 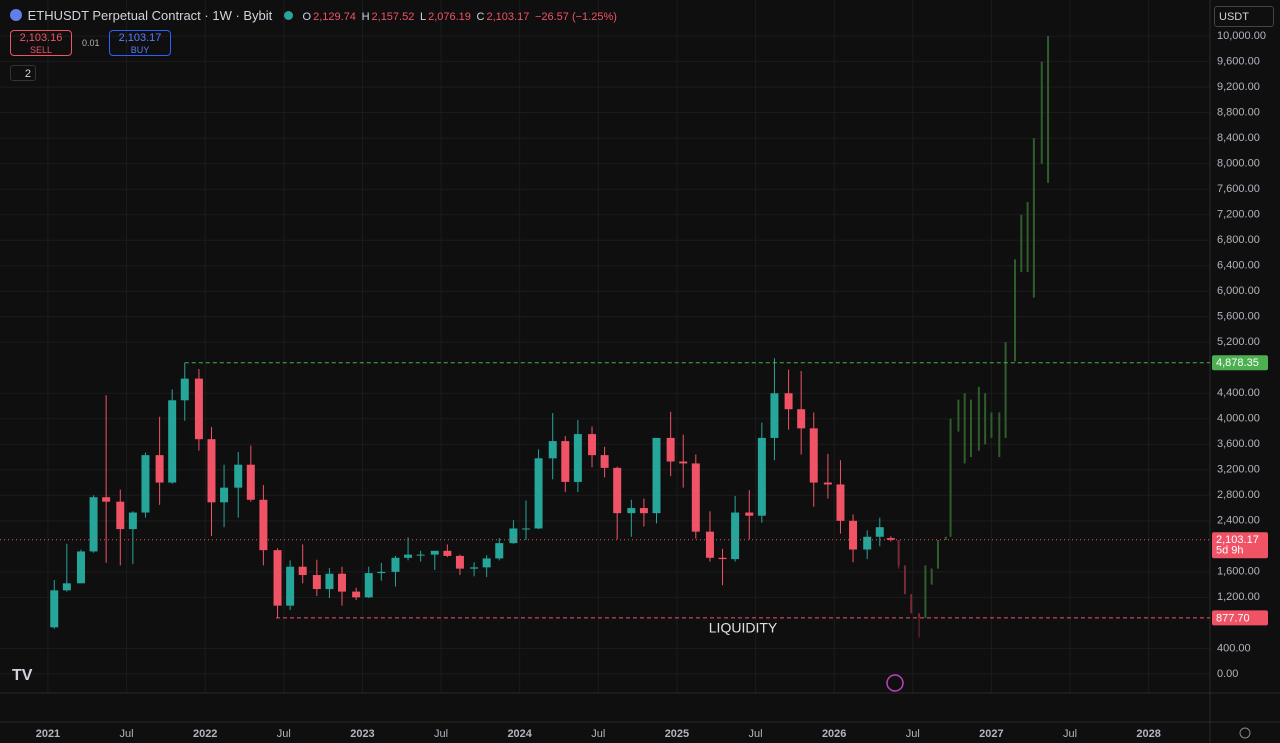 I want to click on y-tick-label: 3,600.00, so click(x=1238, y=444).